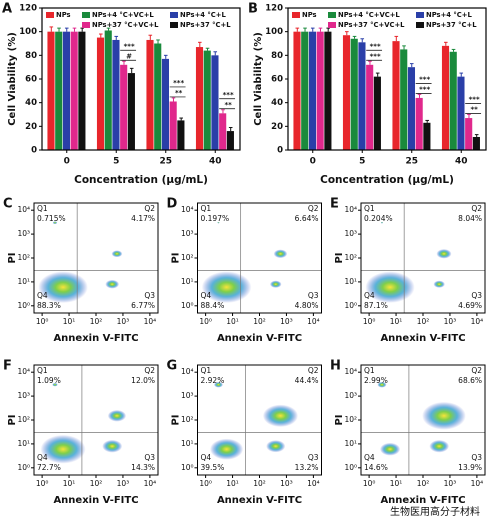 This screenshot has width=491, height=521. Describe the element at coordinates (143, 467) in the screenshot. I see `quadrant-percent: 14.3%` at that location.